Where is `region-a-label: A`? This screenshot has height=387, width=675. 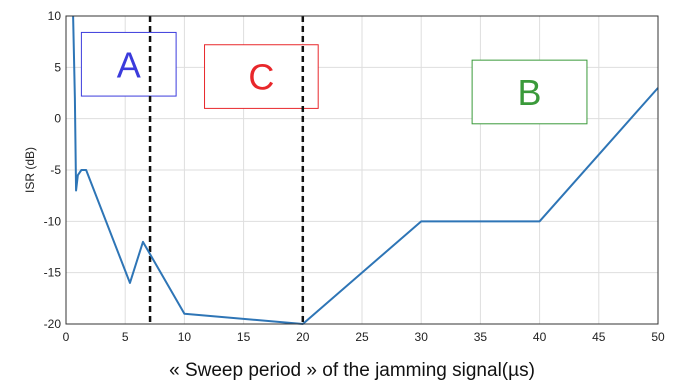
region-a-label: A is located at coordinates (129, 64).